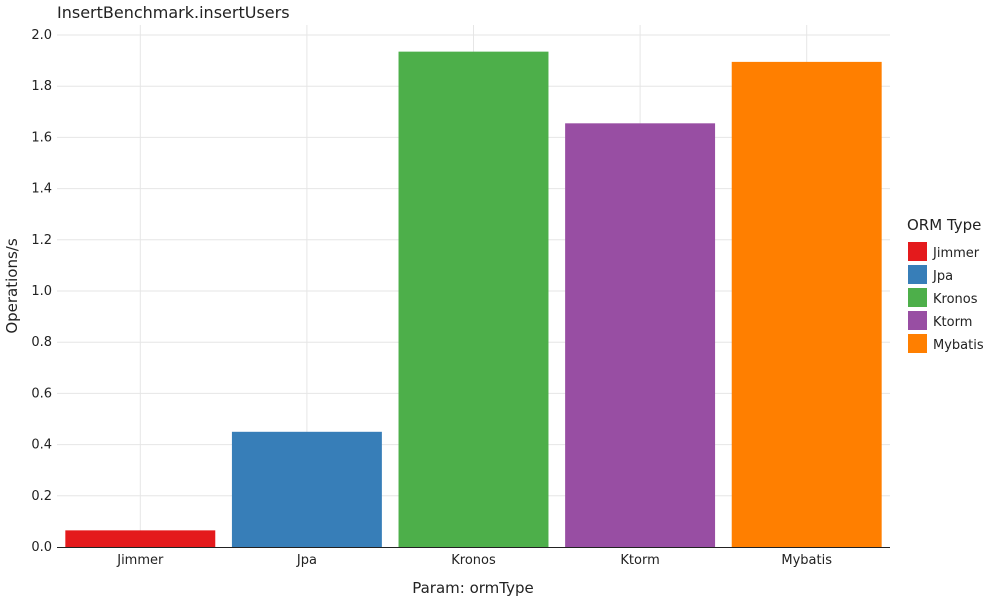 The height and width of the screenshot is (600, 1000). I want to click on y-tick-label: 0.4, so click(41, 445).